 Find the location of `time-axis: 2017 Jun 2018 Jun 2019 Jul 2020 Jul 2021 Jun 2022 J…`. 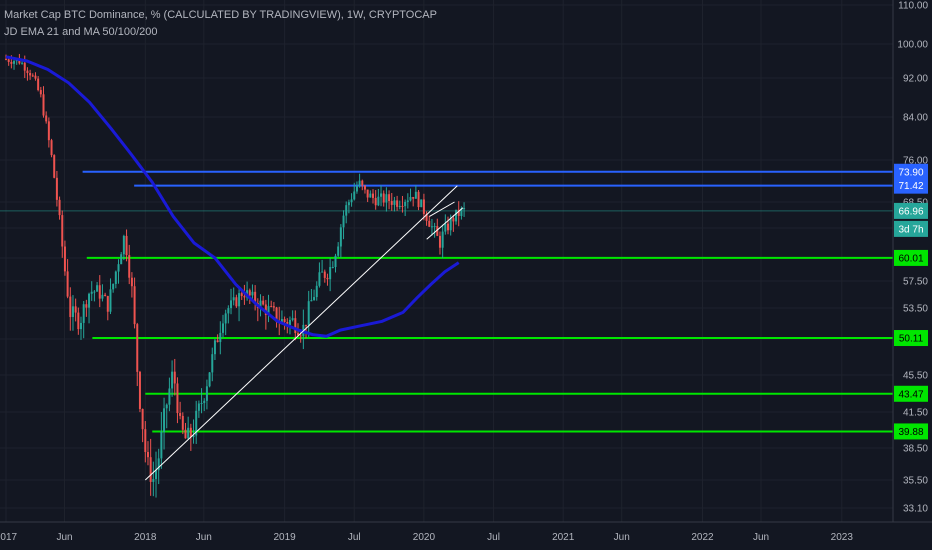

time-axis: 2017 Jun 2018 Jun 2019 Jul 2020 Jul 2021 Jun 2022 J… is located at coordinates (426, 537).